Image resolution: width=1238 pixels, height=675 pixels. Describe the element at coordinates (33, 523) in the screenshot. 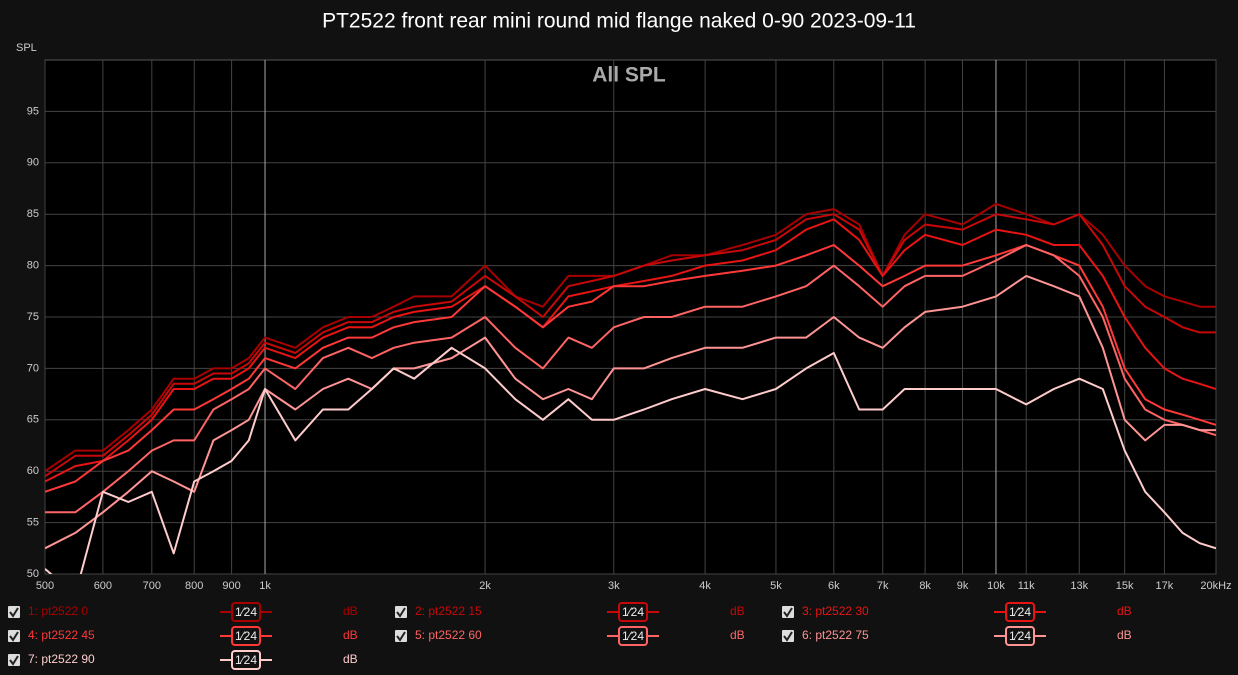

I see `y-tick-label: 55` at that location.